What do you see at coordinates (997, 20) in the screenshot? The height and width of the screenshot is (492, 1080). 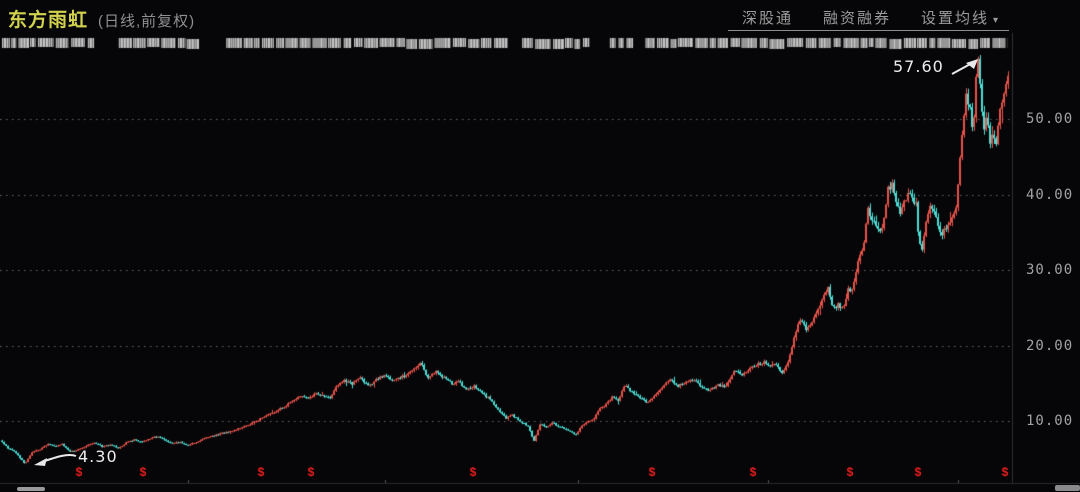 I see `chevron-down-icon: ▾` at bounding box center [997, 20].